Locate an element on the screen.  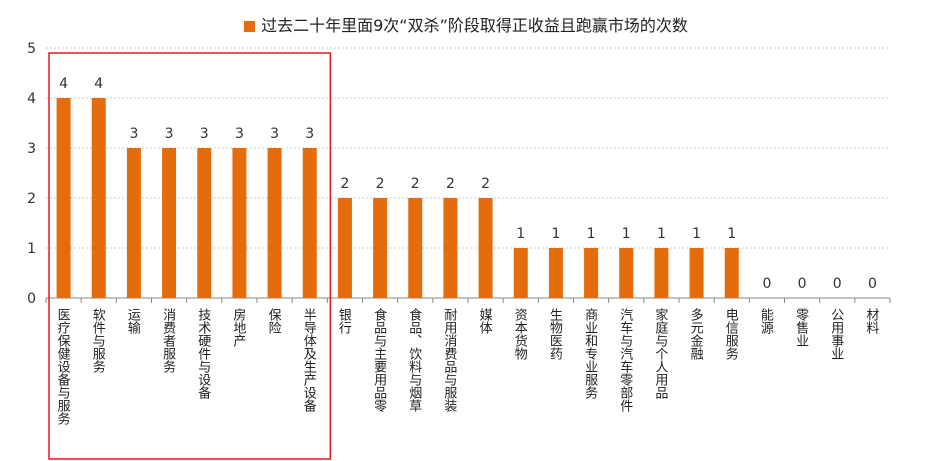
x-tick-label: 能源 is located at coordinates (765, 321).